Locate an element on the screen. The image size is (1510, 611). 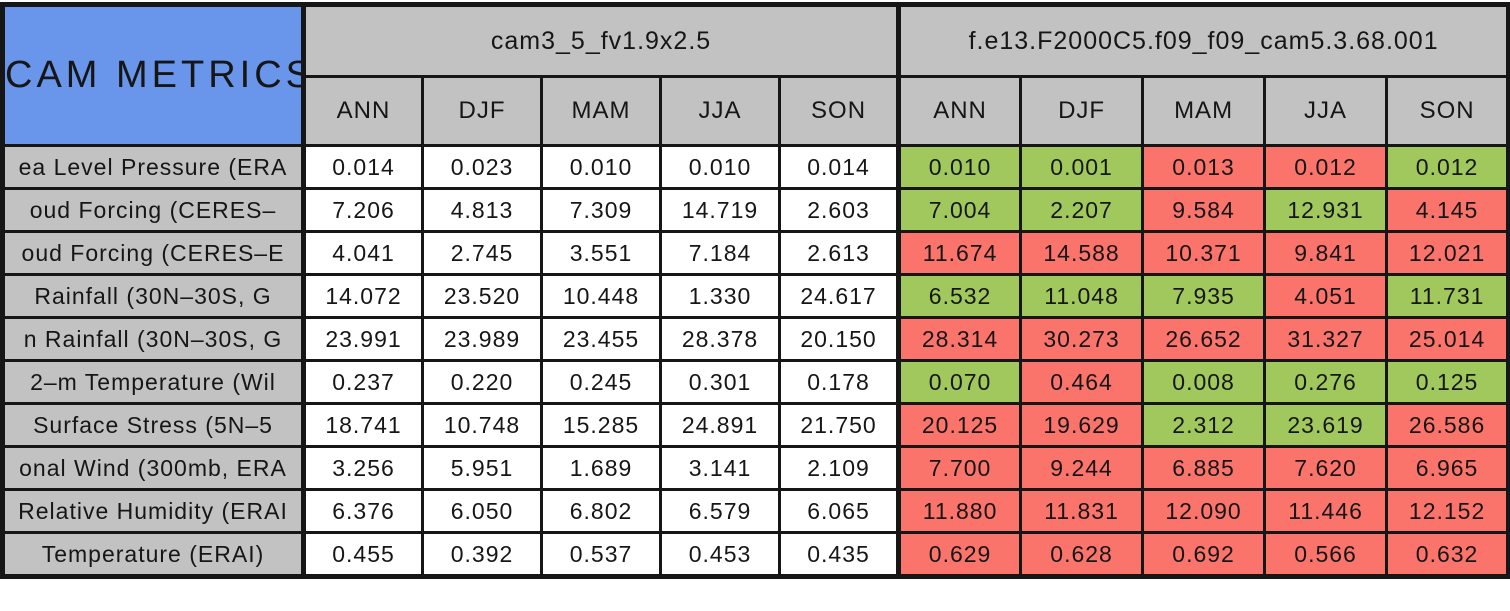
season-header-baseline-son: SON is located at coordinates (839, 111).